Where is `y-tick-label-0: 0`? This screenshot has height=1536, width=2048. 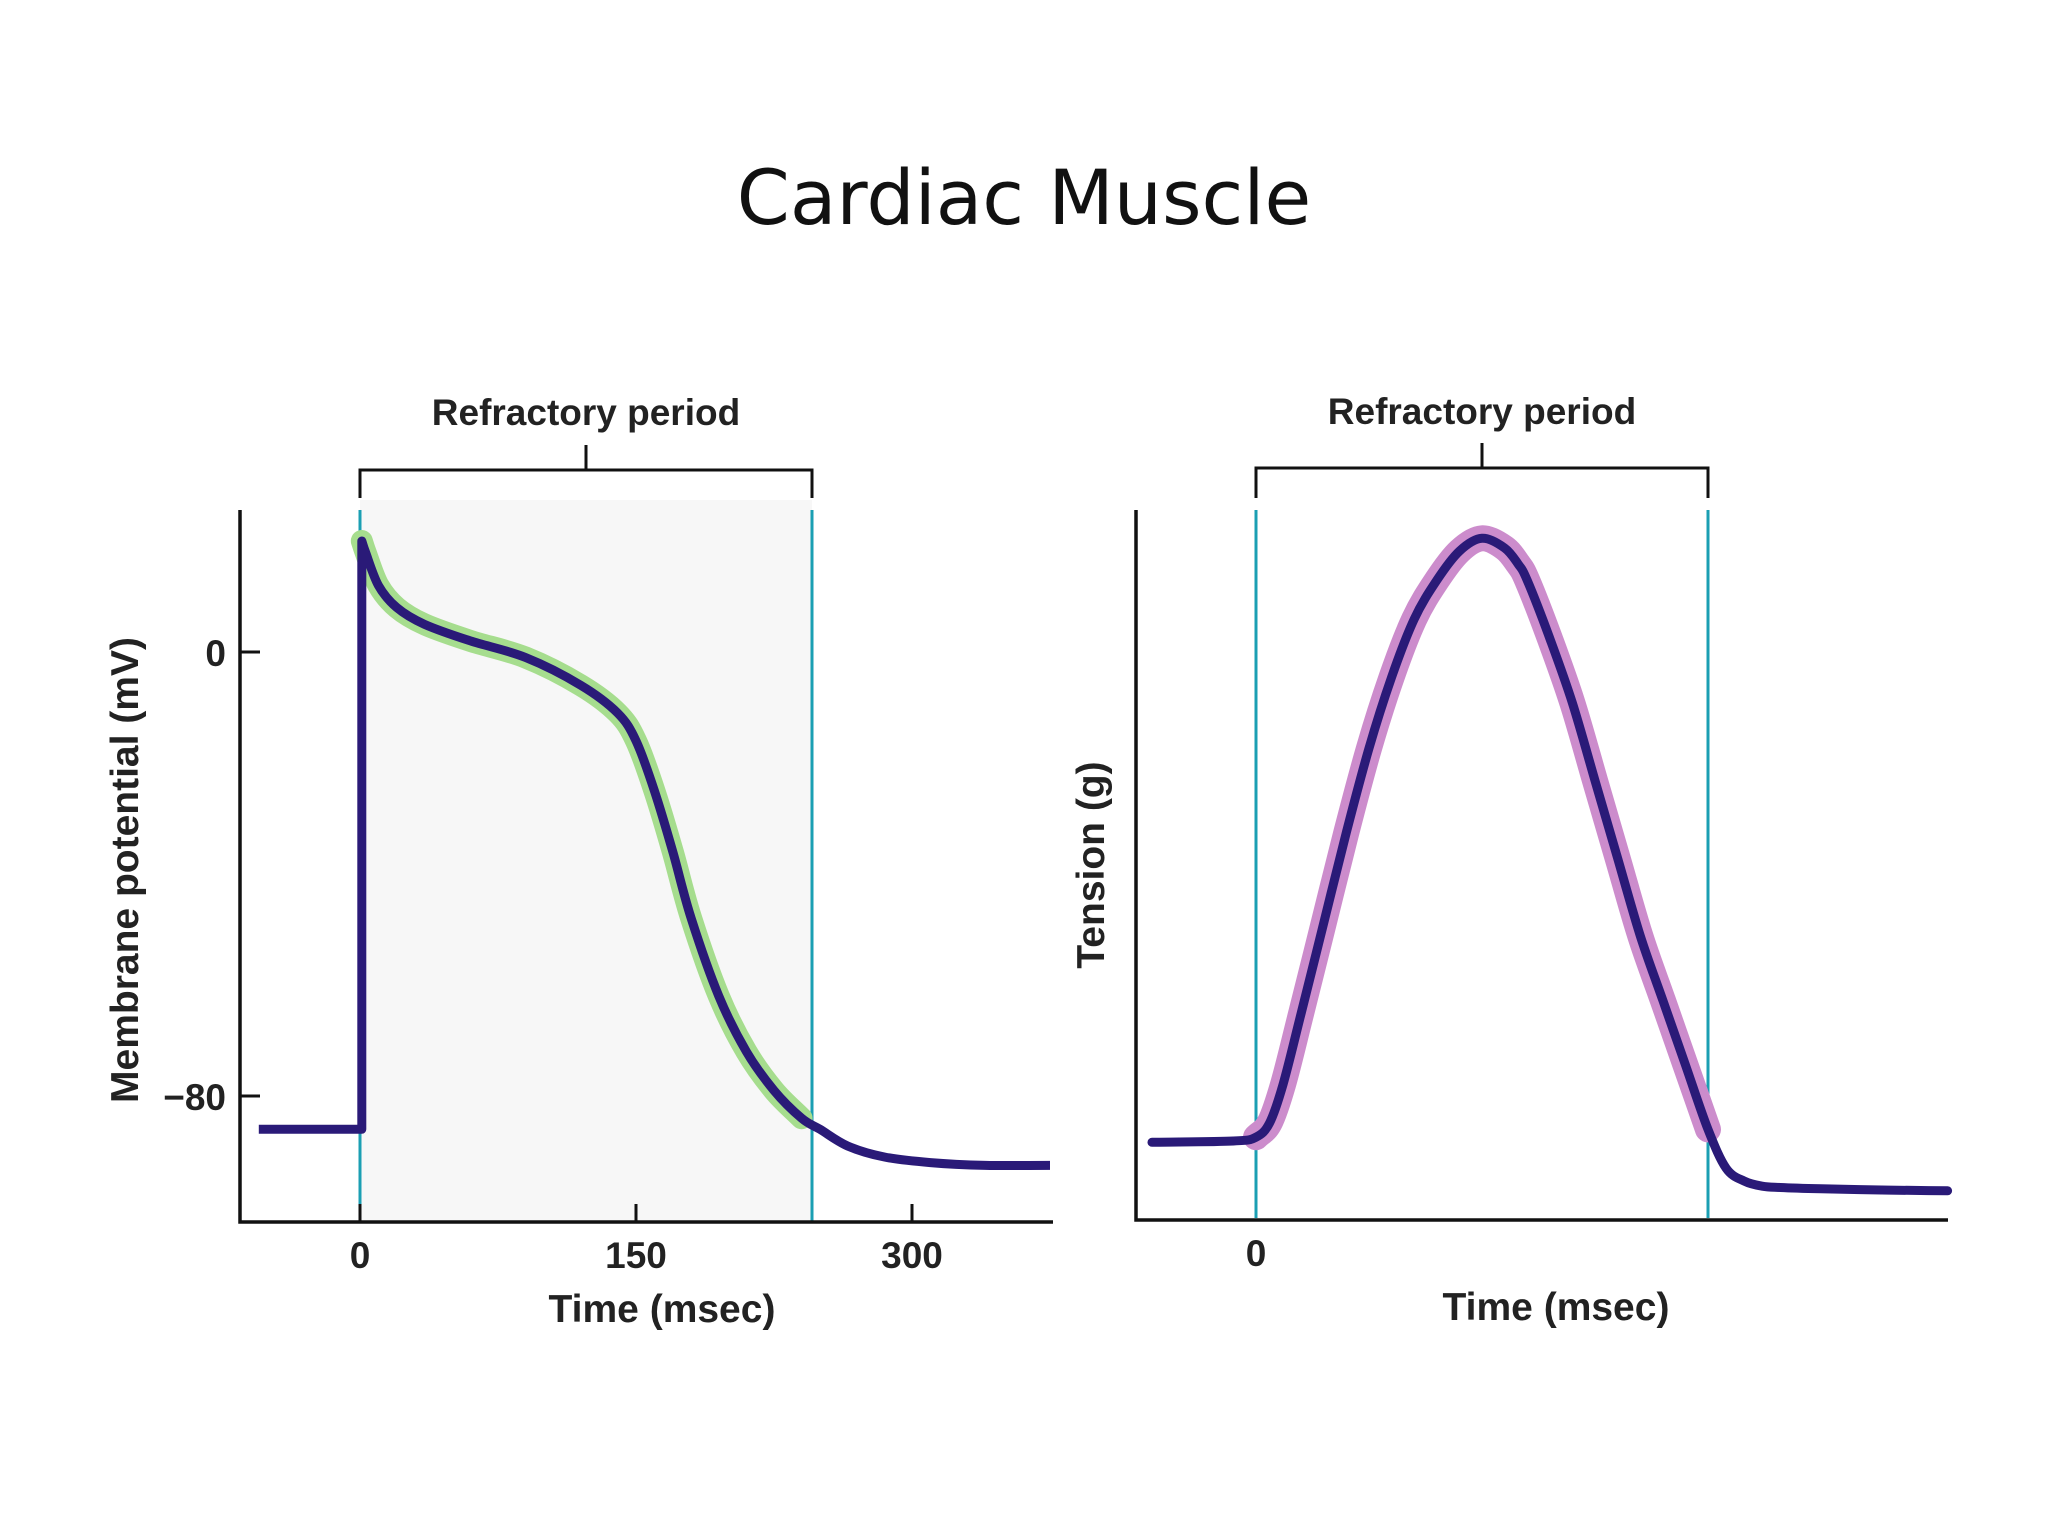 y-tick-label-0: 0 is located at coordinates (215, 653).